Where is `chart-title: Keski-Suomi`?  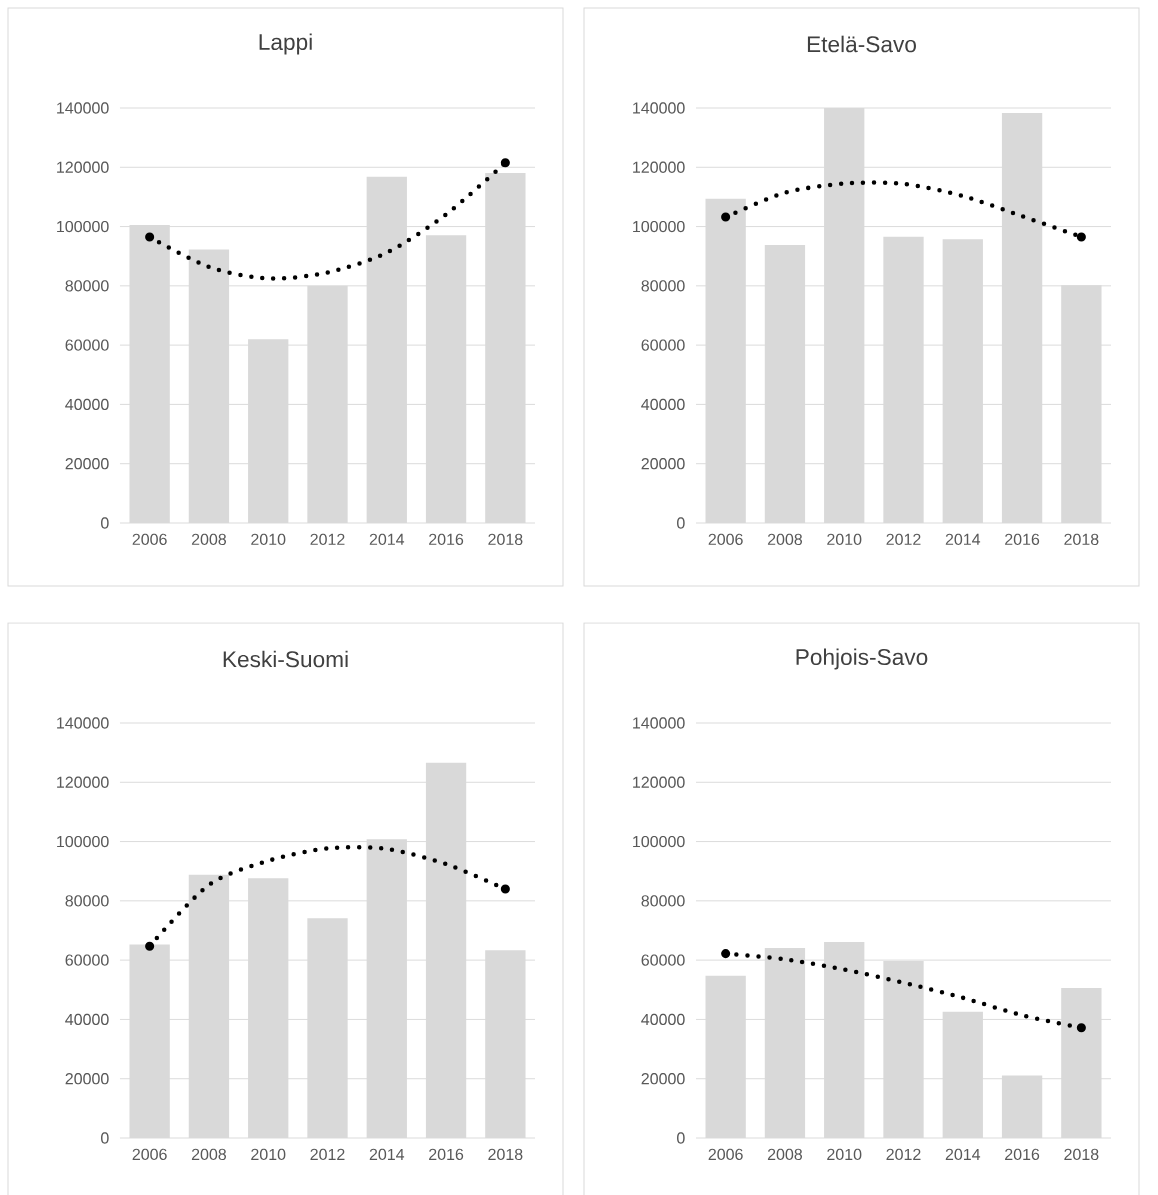 chart-title: Keski-Suomi is located at coordinates (285, 659).